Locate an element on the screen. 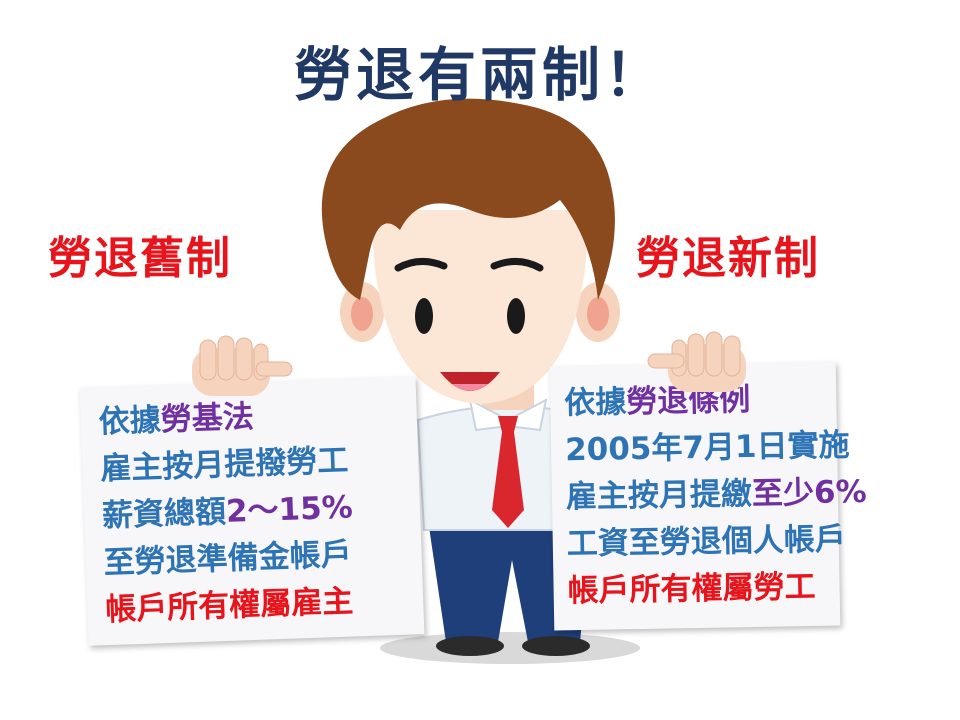 This screenshot has height=720, width=960. old-system-lines: 依據勞基法 雇主按月提撥勞工薪資總額2～15% 至勞退準備金帳戶 帳戶所有權屬雇主 is located at coordinates (227, 513).